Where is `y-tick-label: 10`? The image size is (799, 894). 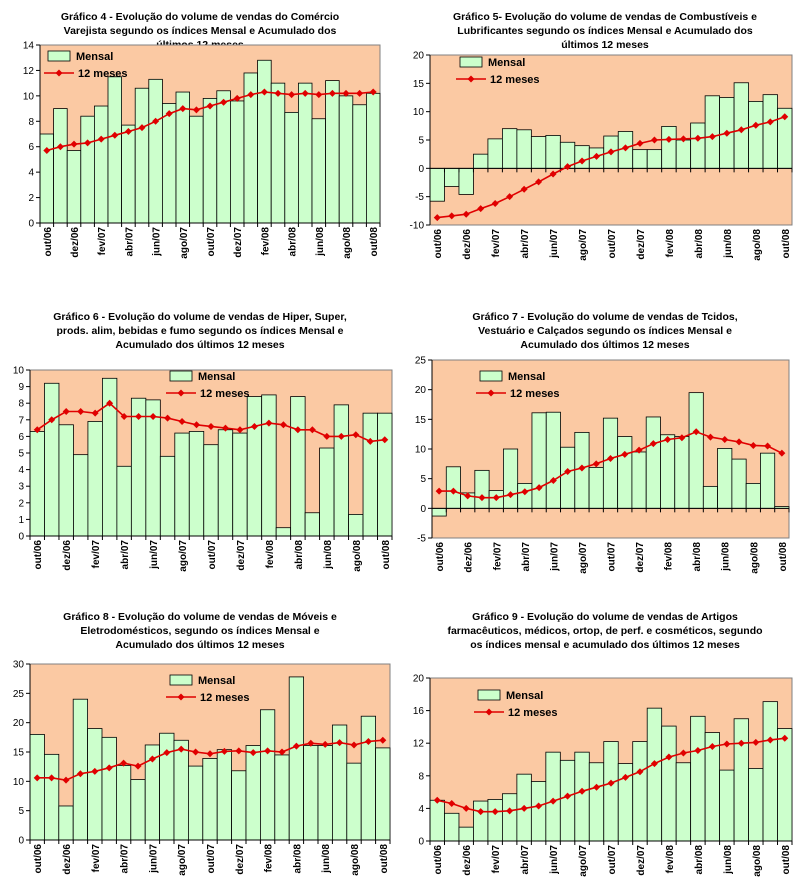 y-tick-label: 10 is located at coordinates (19, 782).